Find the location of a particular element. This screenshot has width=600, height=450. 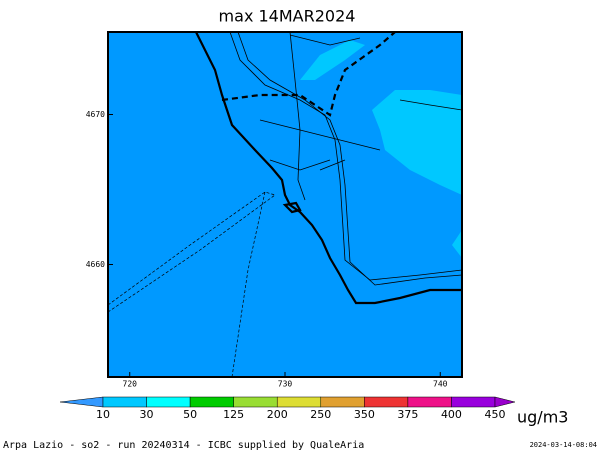

colorbar-label: 200 is located at coordinates (277, 414).